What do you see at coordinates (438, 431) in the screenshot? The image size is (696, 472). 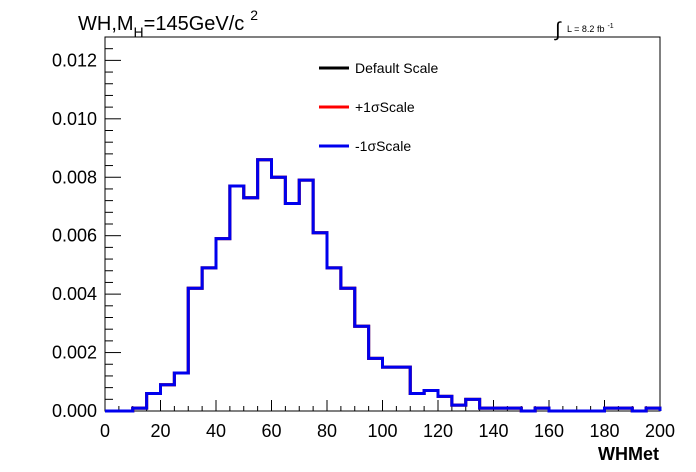 I see `x-tick-label: 120` at bounding box center [438, 431].